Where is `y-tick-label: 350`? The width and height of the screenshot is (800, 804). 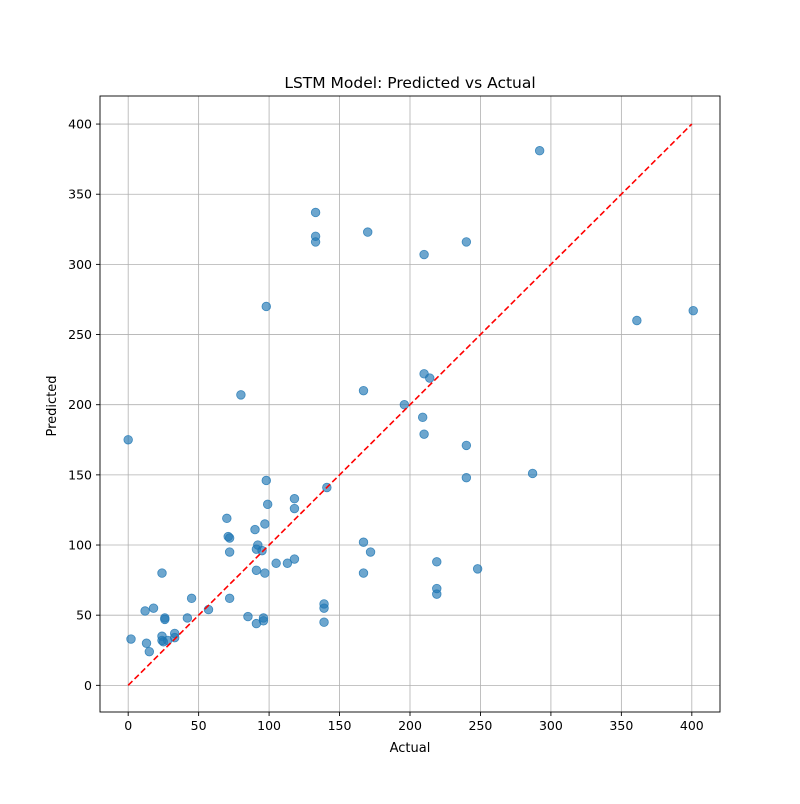 y-tick-label: 350 is located at coordinates (80, 194).